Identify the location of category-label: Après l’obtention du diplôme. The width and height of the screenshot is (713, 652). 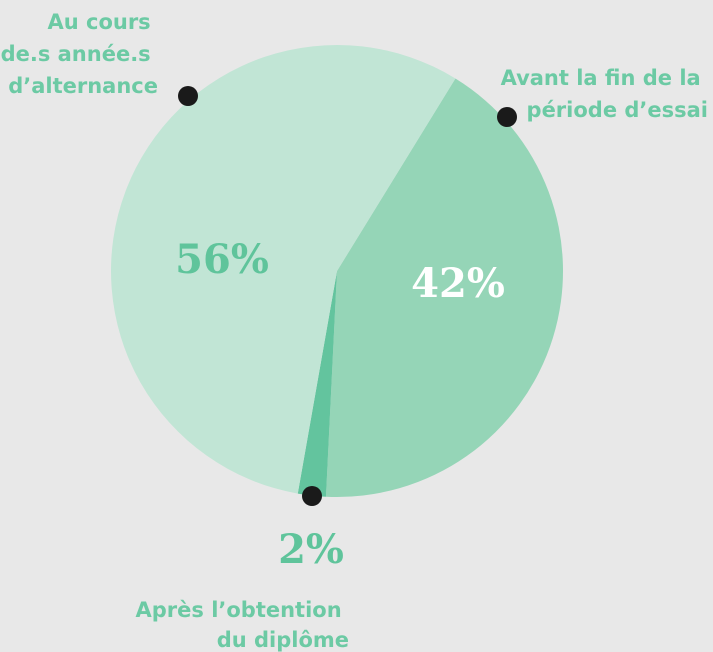
(243, 625).